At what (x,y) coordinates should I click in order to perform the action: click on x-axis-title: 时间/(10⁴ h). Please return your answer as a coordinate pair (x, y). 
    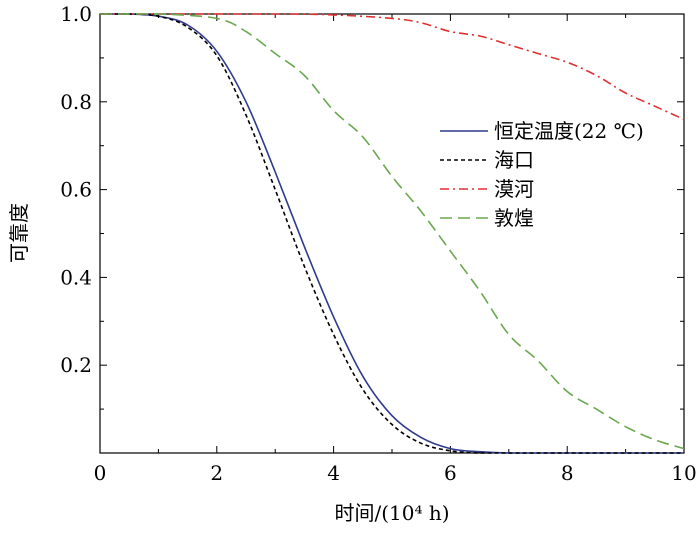
    Looking at the image, I should click on (391, 513).